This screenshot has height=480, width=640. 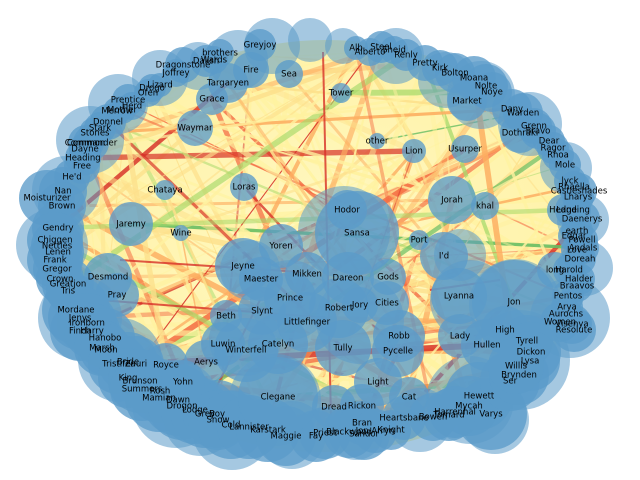 What do you see at coordinates (310, 40) in the screenshot?
I see `node-cluster-bubble` at bounding box center [310, 40].